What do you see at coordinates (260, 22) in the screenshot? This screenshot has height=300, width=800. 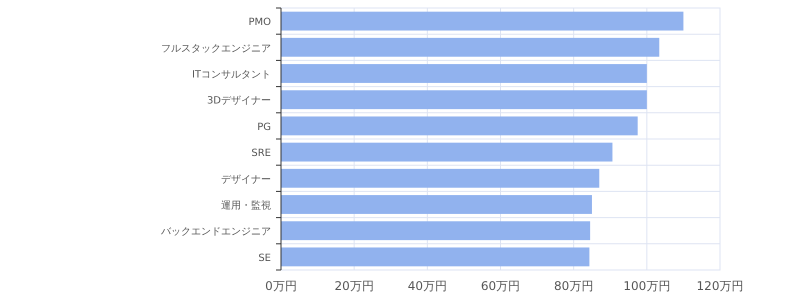 I see `y-tick-label: PMO` at bounding box center [260, 22].